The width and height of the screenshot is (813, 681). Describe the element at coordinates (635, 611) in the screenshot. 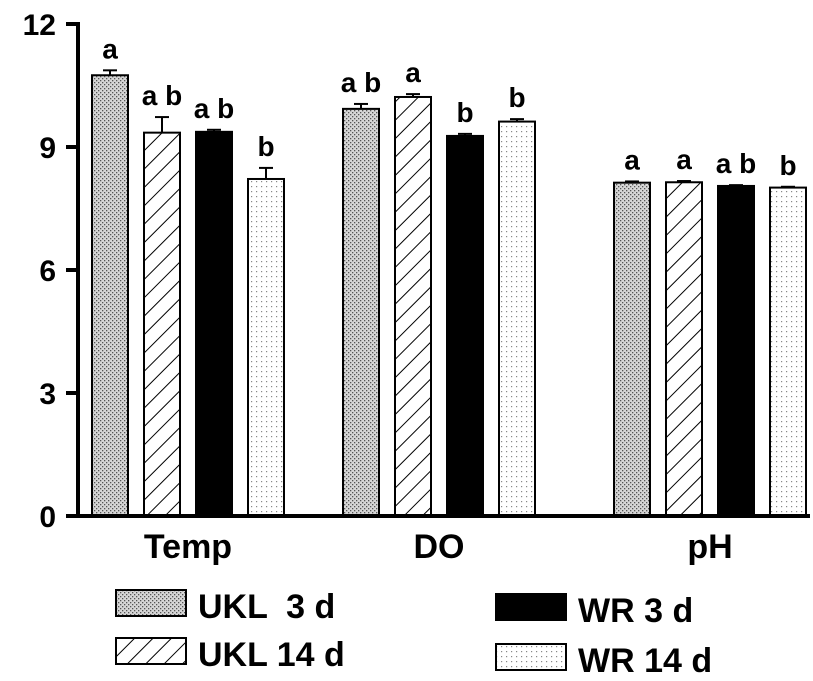

I see `legend-label: WR 3 d` at that location.